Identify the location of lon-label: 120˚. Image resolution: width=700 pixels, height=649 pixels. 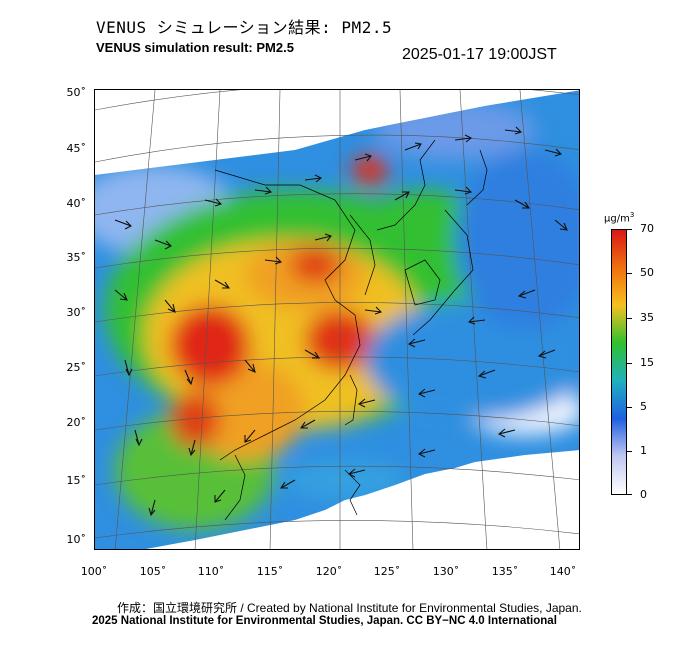
(329, 571).